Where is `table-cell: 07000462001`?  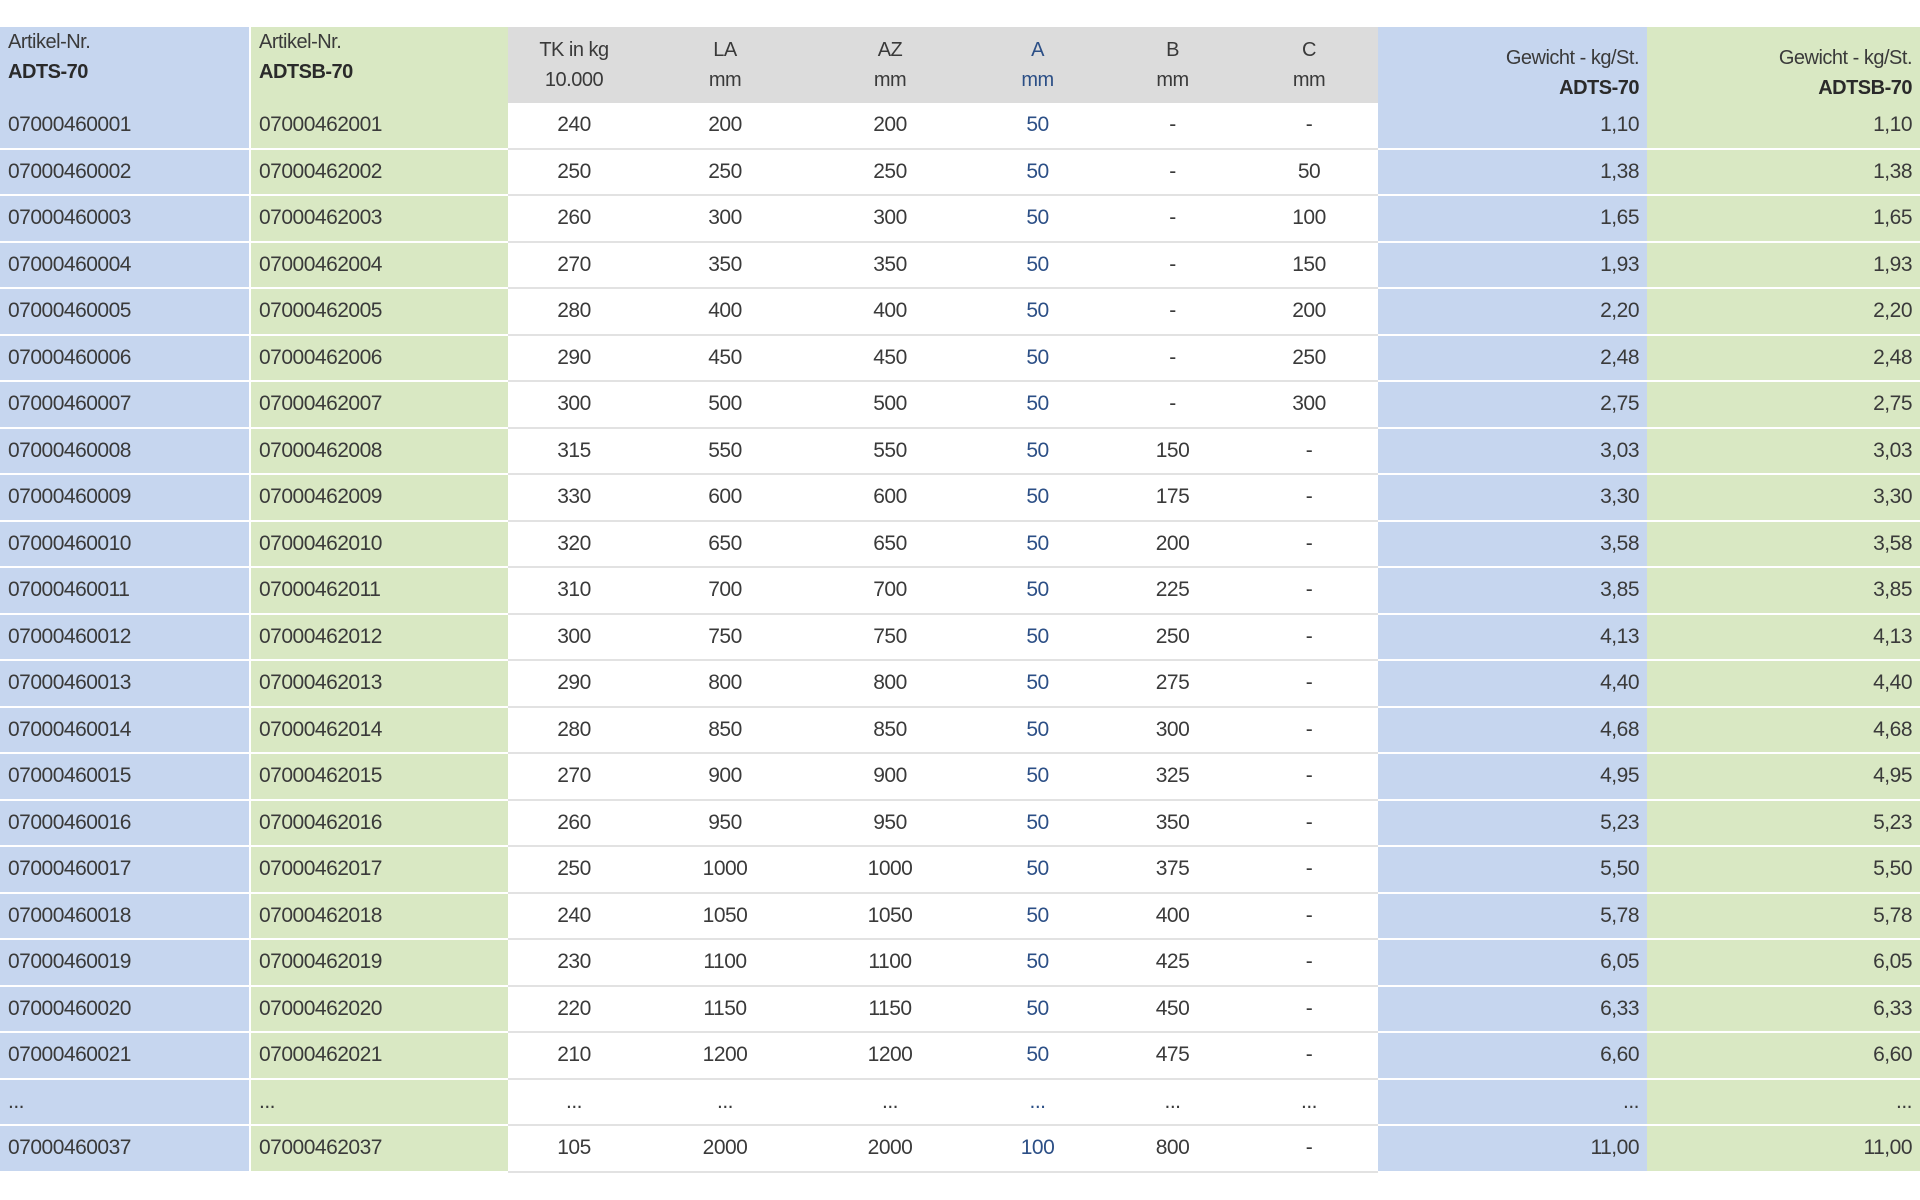
table-cell: 07000462001 is located at coordinates (379, 126).